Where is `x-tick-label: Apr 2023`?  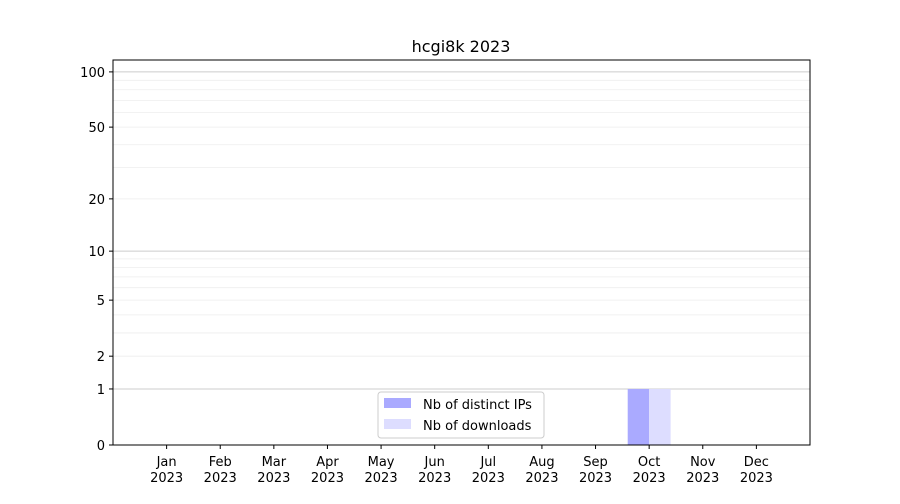 x-tick-label: Apr 2023 is located at coordinates (327, 470).